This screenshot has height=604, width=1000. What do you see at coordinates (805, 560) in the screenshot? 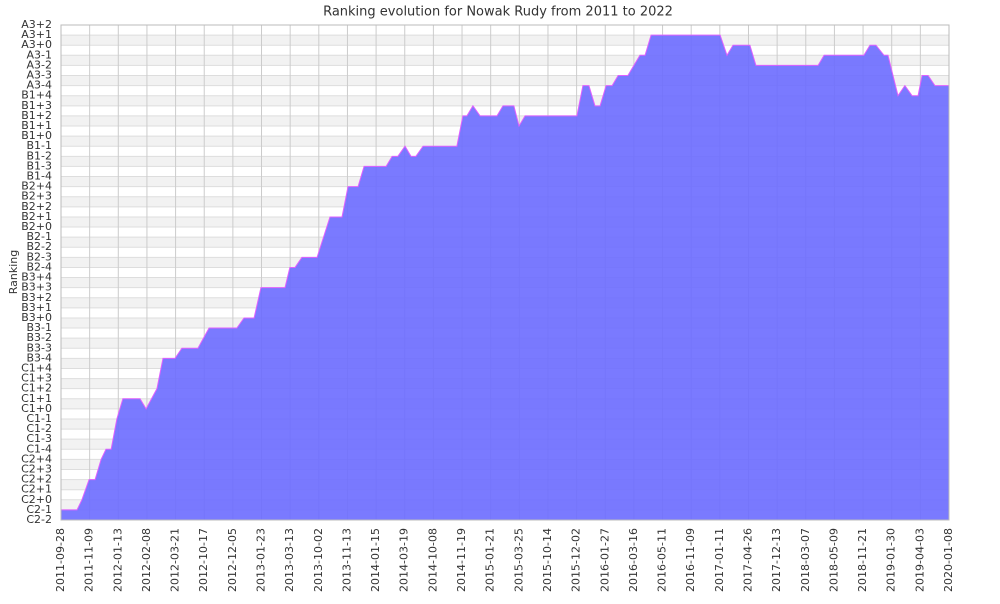
I see `x-tick-label: 2018-03-07` at bounding box center [805, 560].